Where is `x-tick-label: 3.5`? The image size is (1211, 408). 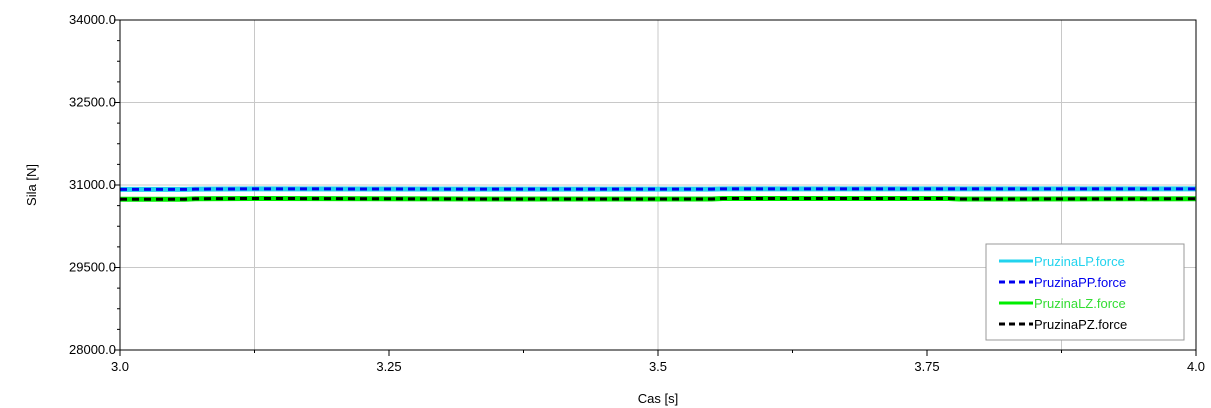 x-tick-label: 3.5 is located at coordinates (658, 366).